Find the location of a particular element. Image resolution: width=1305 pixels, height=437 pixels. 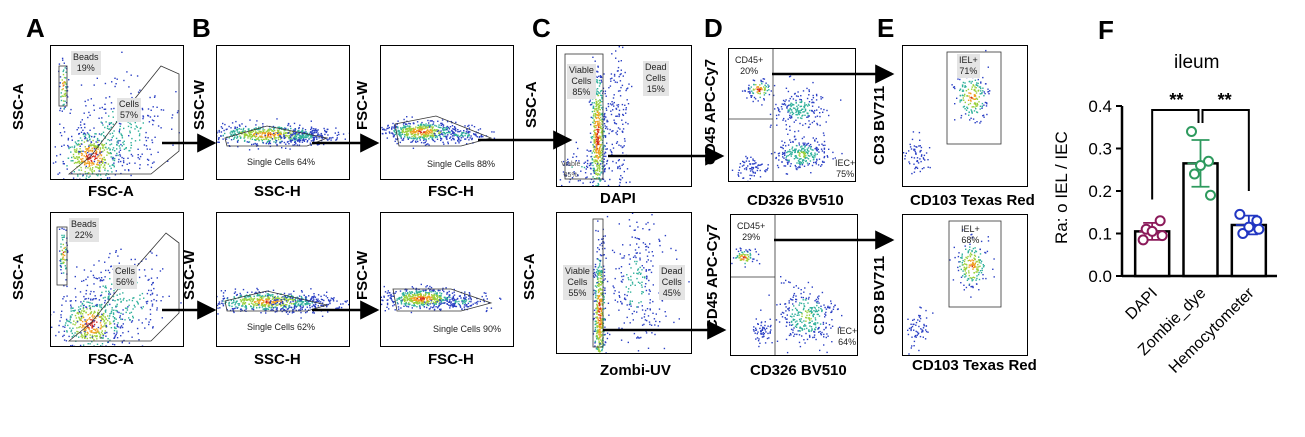

flow-plot-b2-bottom: Single Cells 90% is located at coordinates (447, 279).